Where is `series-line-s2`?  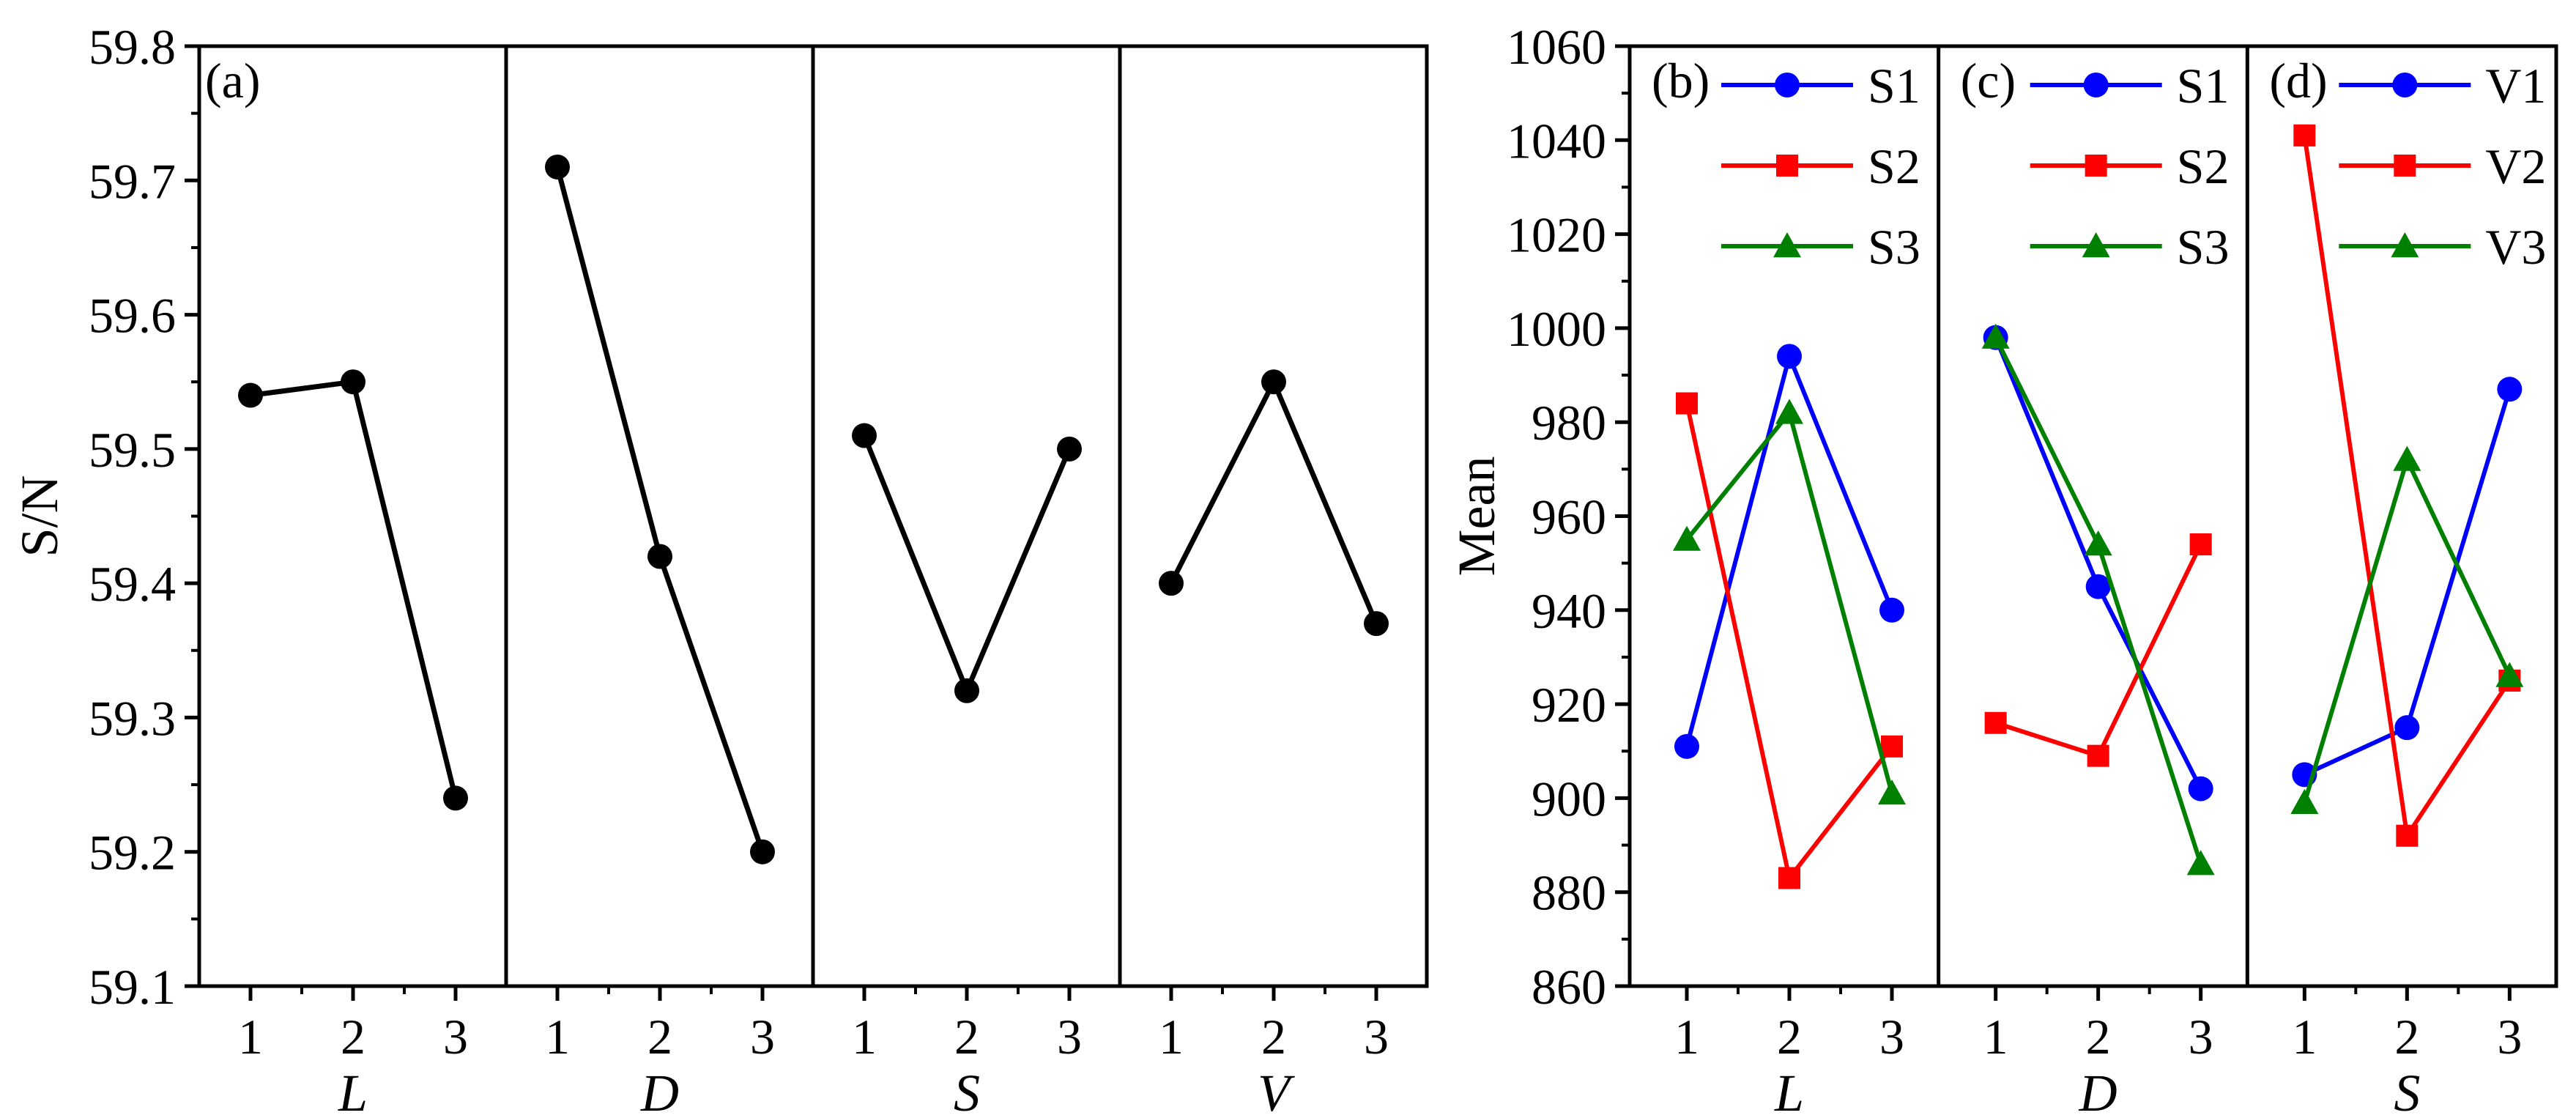
series-line-s2 is located at coordinates (1789, 641).